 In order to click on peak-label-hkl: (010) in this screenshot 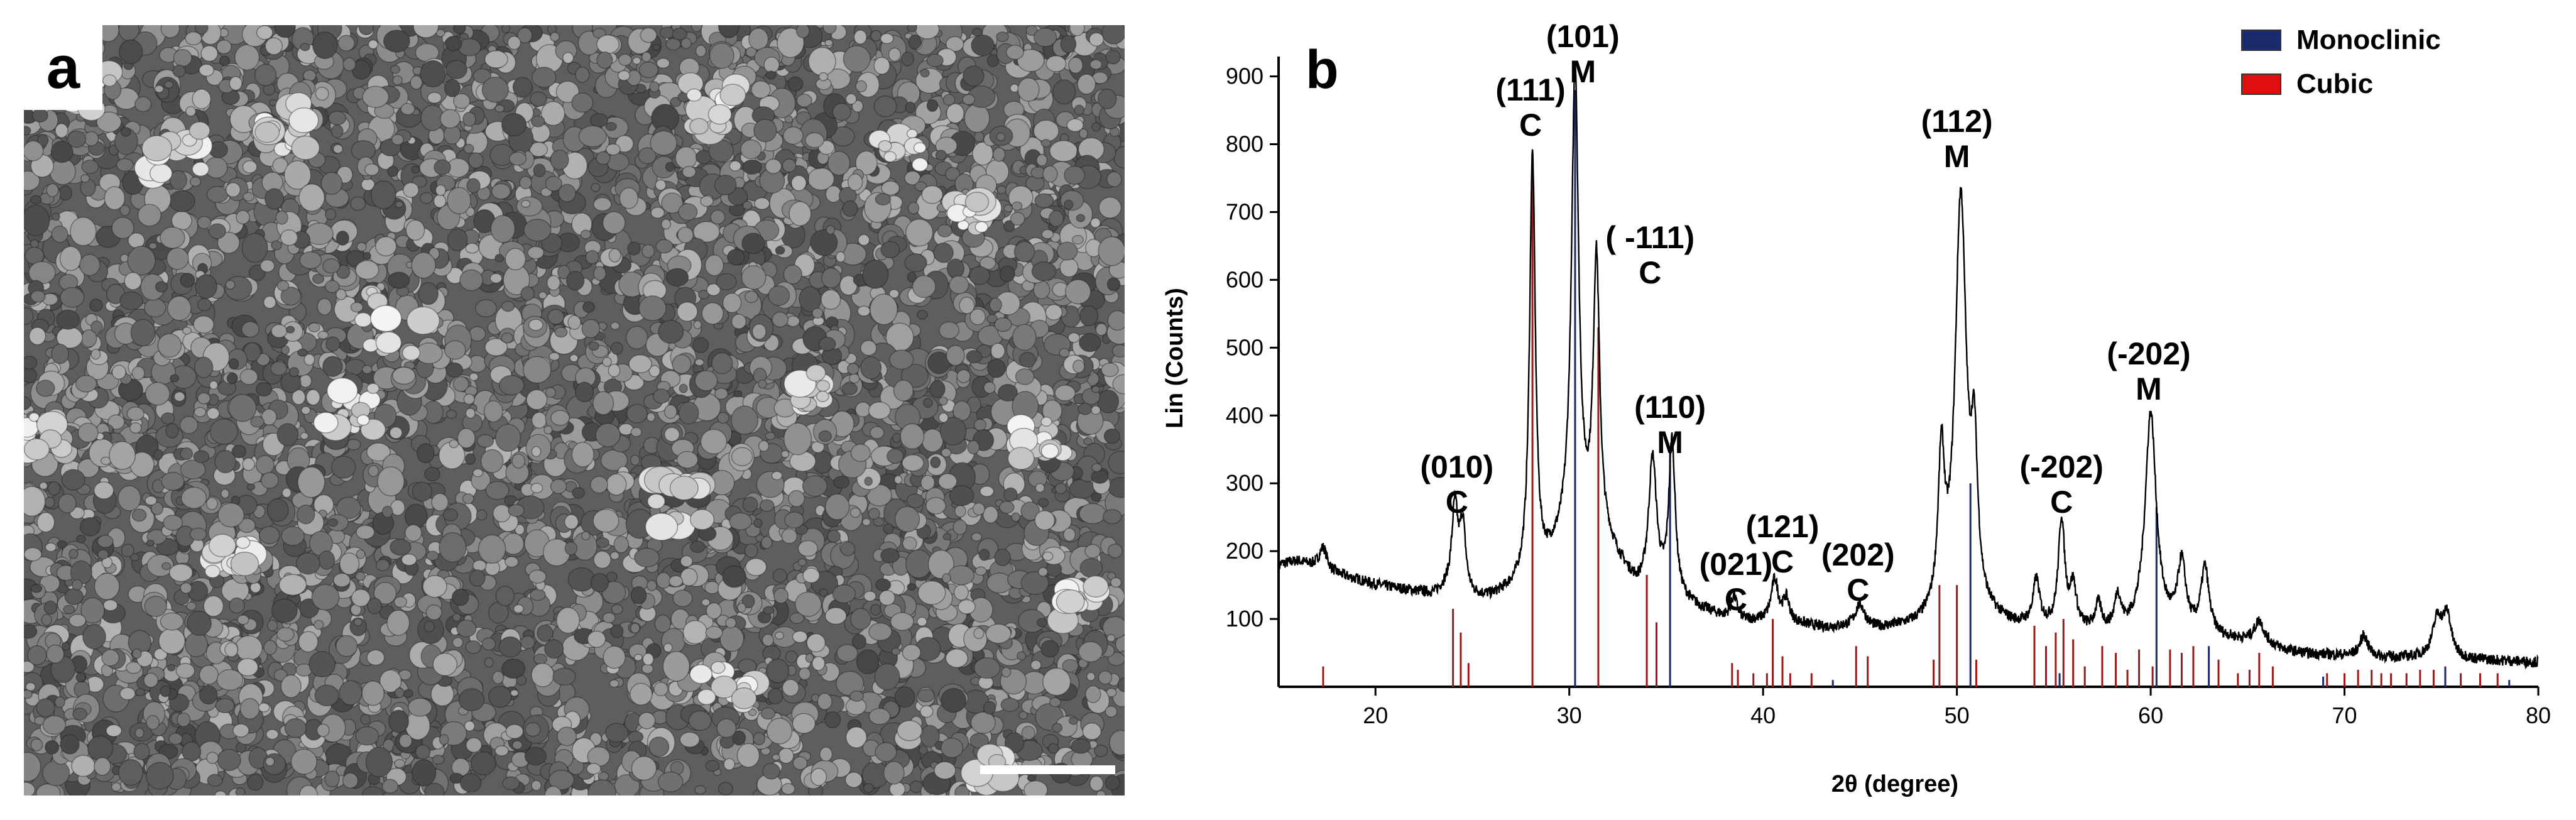, I will do `click(1456, 466)`.